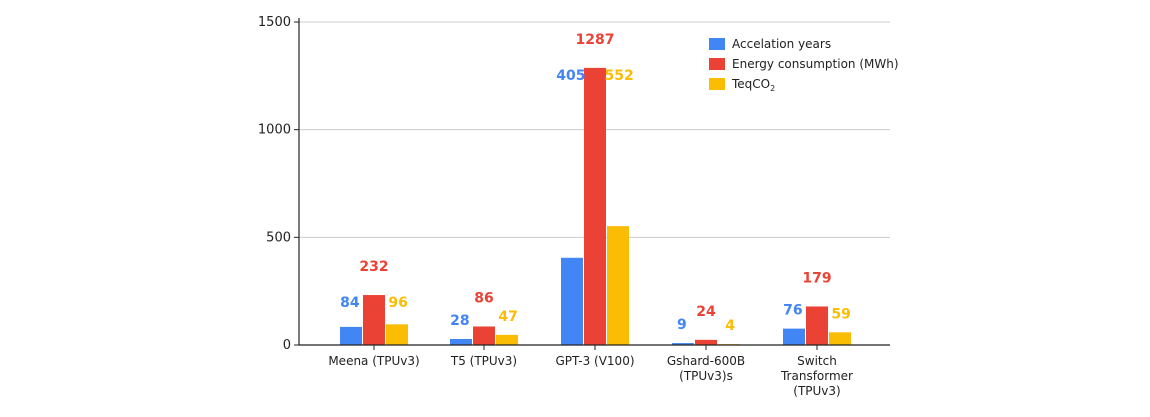 The height and width of the screenshot is (417, 1150). Describe the element at coordinates (706, 312) in the screenshot. I see `data-label: 24` at that location.